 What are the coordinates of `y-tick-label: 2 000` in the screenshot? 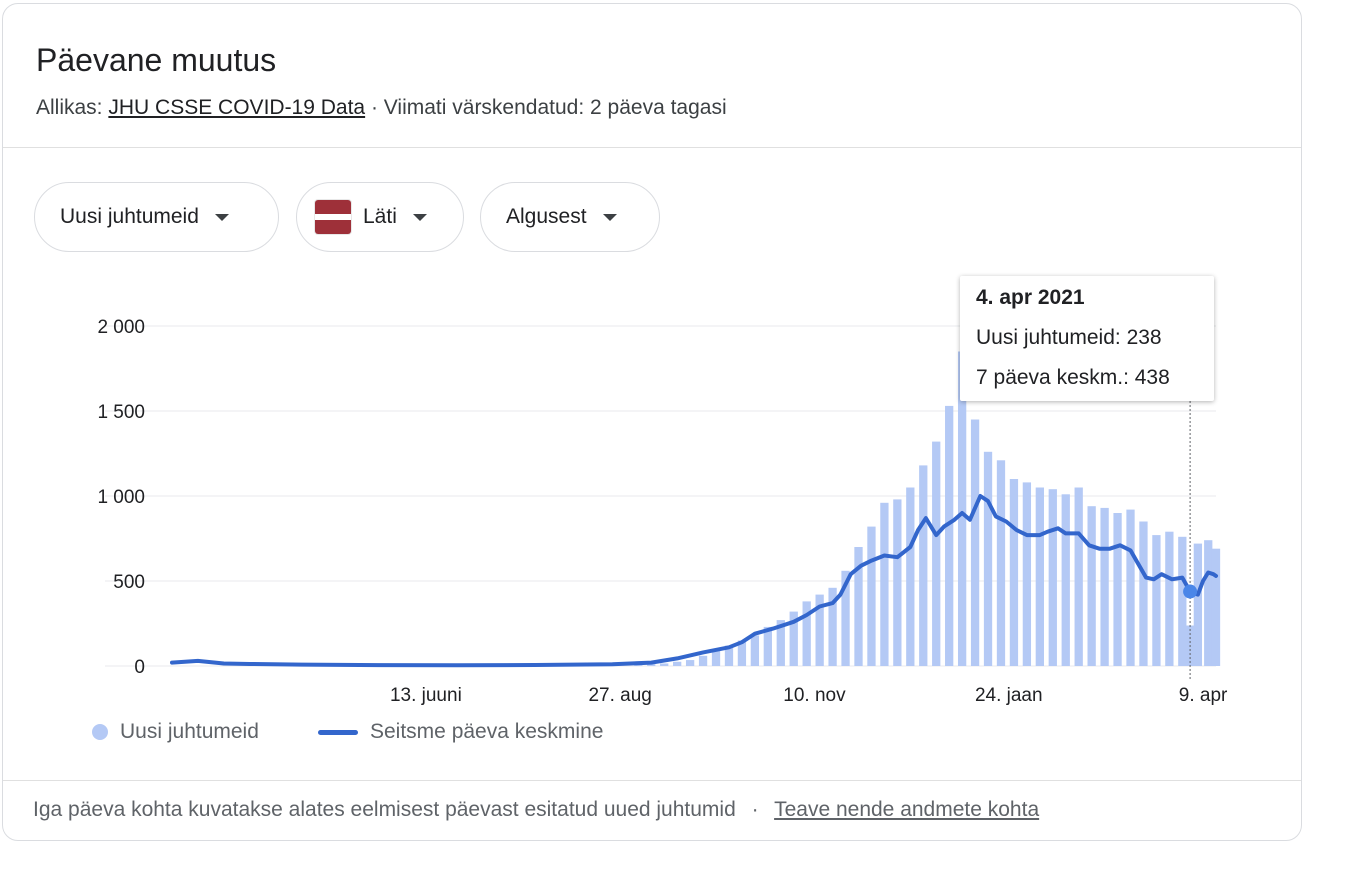 It's located at (121, 327).